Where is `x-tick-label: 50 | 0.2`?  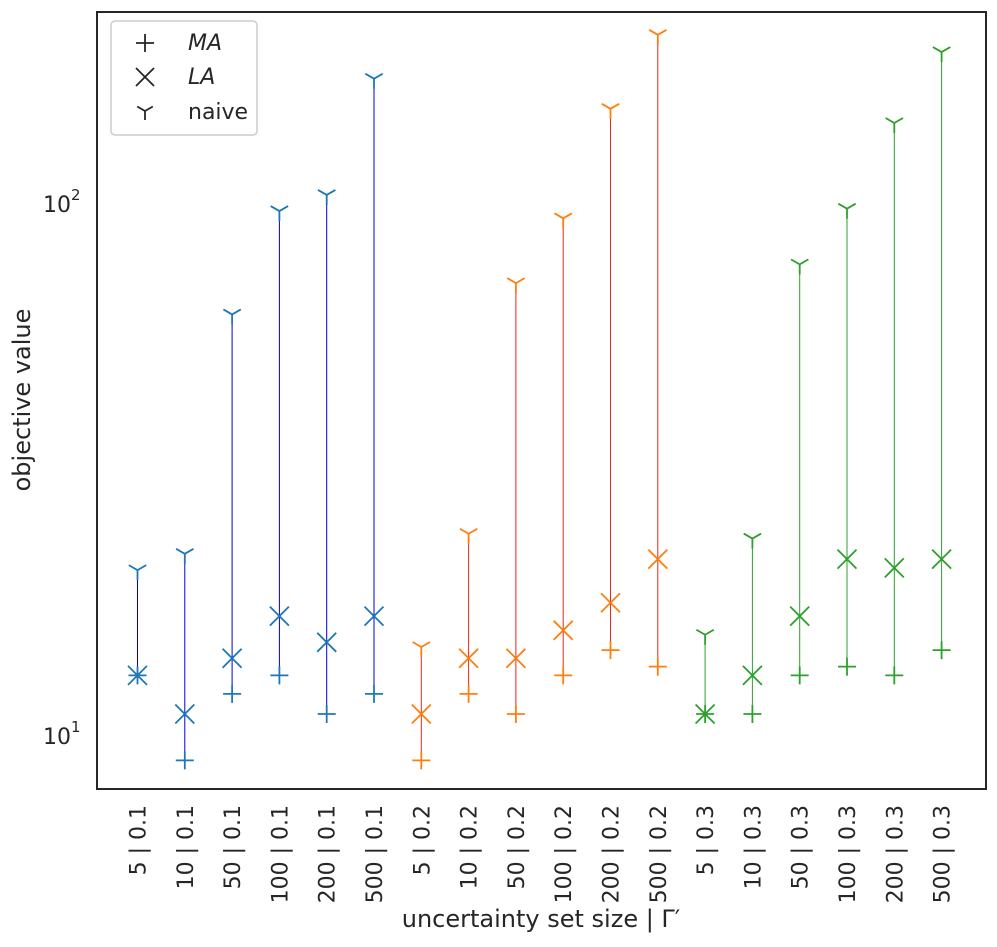 x-tick-label: 50 | 0.2 is located at coordinates (517, 847).